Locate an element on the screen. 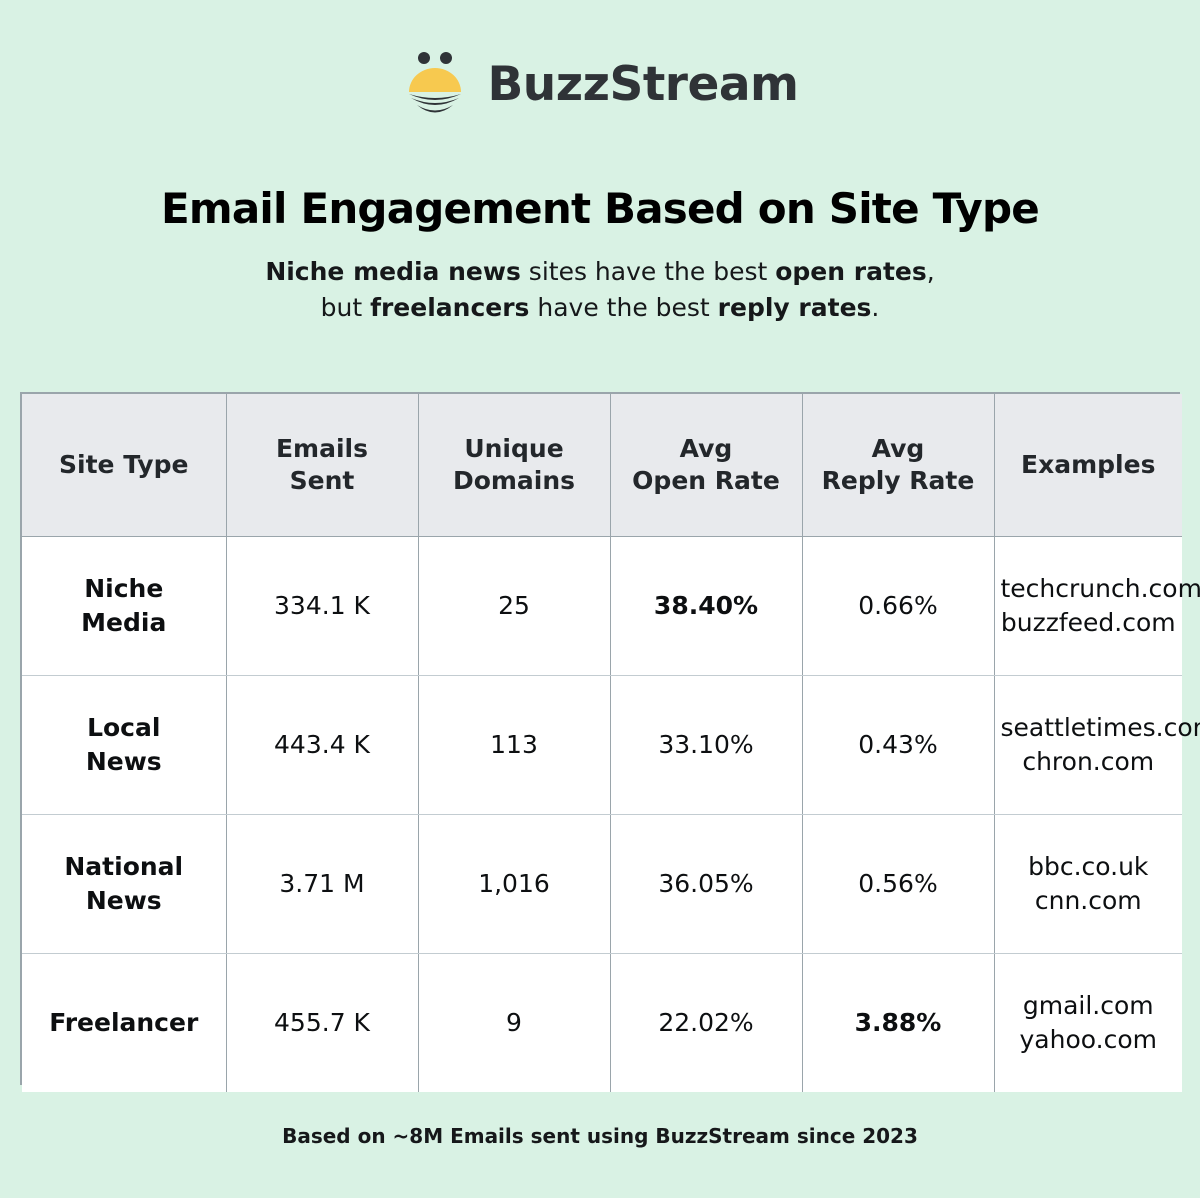 The height and width of the screenshot is (1198, 1200). column-header-avg-reply-rate: Avg Reply Rate is located at coordinates (898, 465).